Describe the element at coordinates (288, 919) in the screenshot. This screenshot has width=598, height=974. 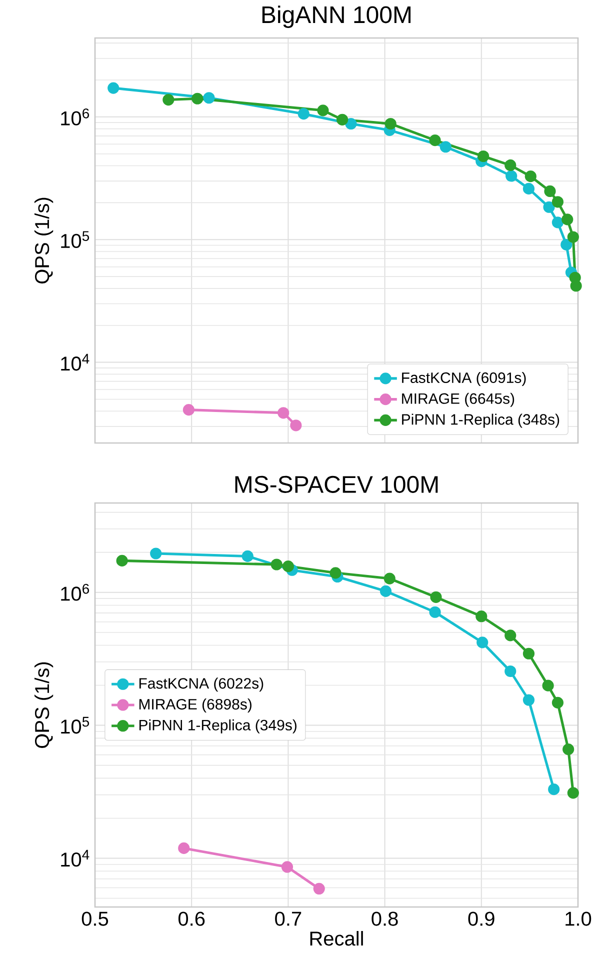
I see `x-tick-label: 0.7` at that location.